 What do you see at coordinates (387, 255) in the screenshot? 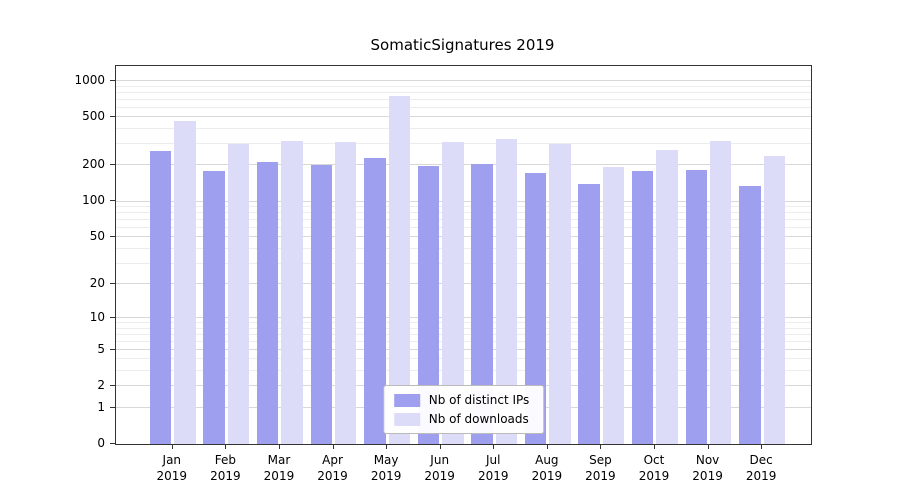
I see `bar-group-may` at bounding box center [387, 255].